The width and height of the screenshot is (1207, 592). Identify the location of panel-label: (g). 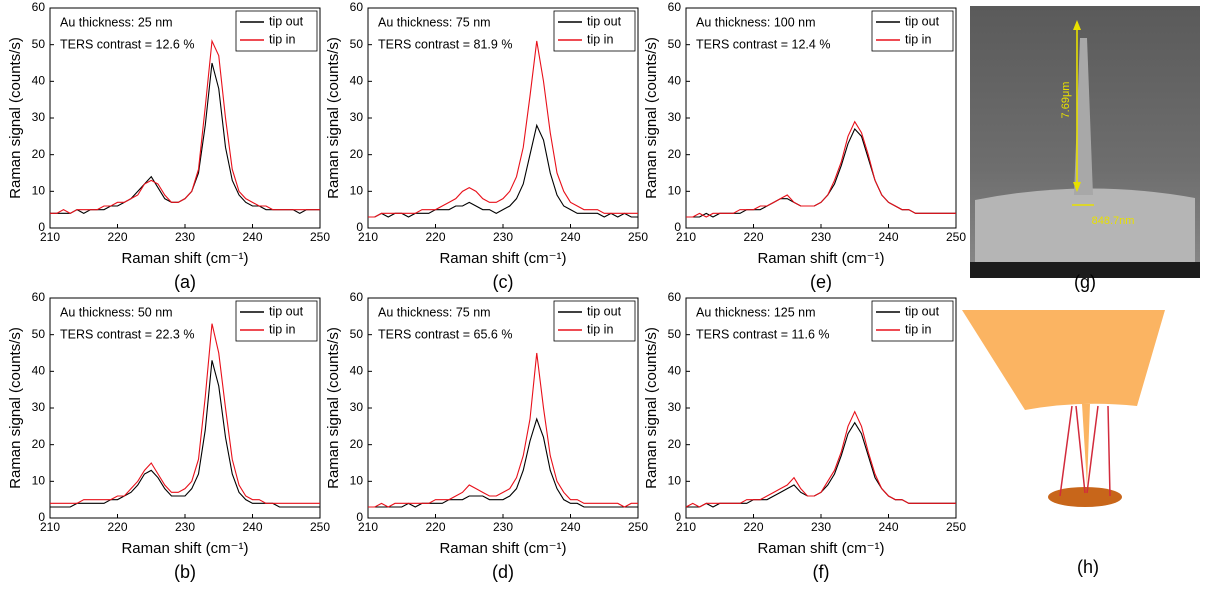
(1085, 282).